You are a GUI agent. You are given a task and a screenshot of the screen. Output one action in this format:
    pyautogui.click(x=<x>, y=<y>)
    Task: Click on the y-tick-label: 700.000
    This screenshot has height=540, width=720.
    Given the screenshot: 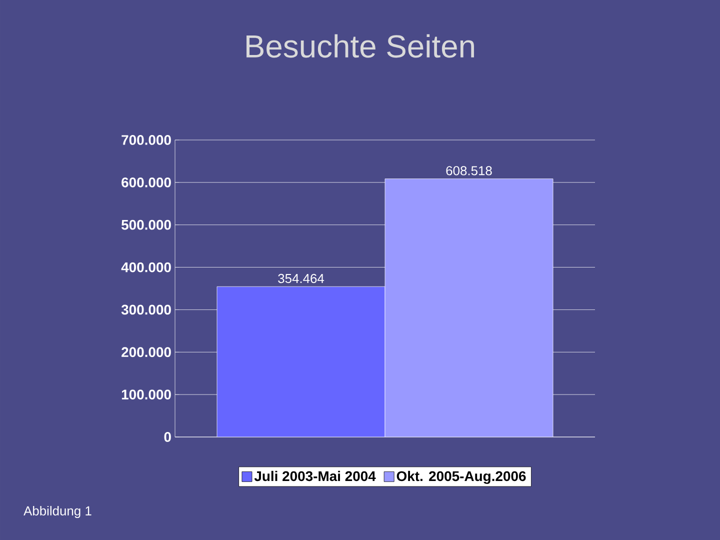 What is the action you would take?
    pyautogui.click(x=146, y=140)
    